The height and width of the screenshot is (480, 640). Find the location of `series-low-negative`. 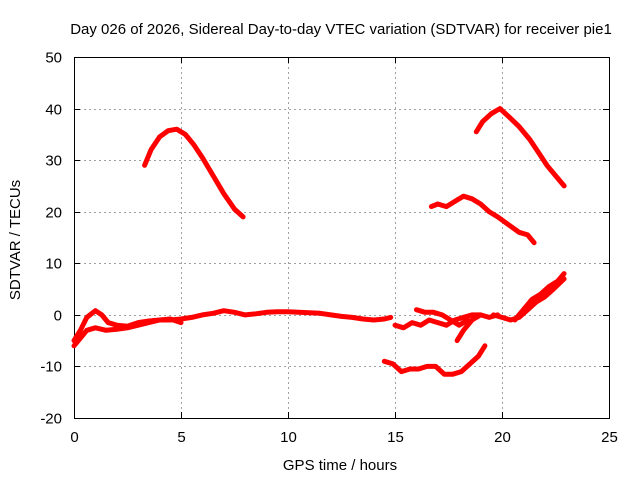

series-low-negative is located at coordinates (434, 360).